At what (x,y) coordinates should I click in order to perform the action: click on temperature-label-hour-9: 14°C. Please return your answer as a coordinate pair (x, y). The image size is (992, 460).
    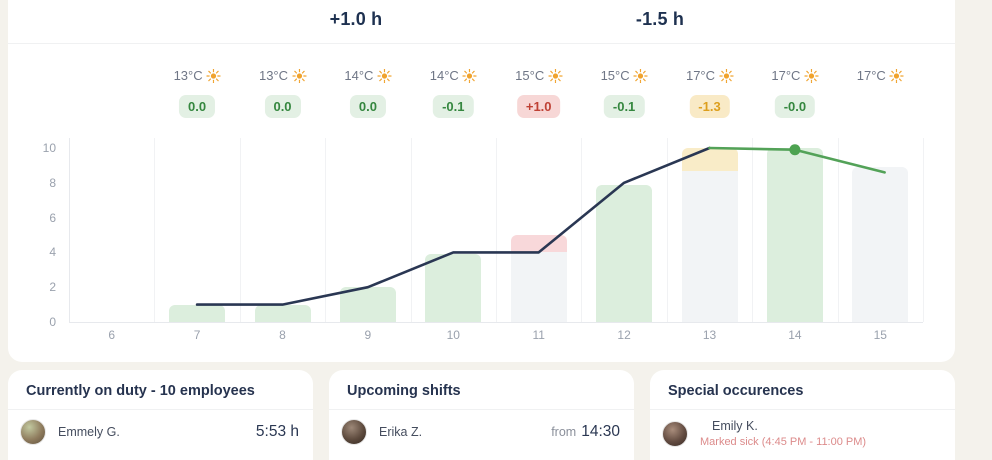
    Looking at the image, I should click on (368, 75).